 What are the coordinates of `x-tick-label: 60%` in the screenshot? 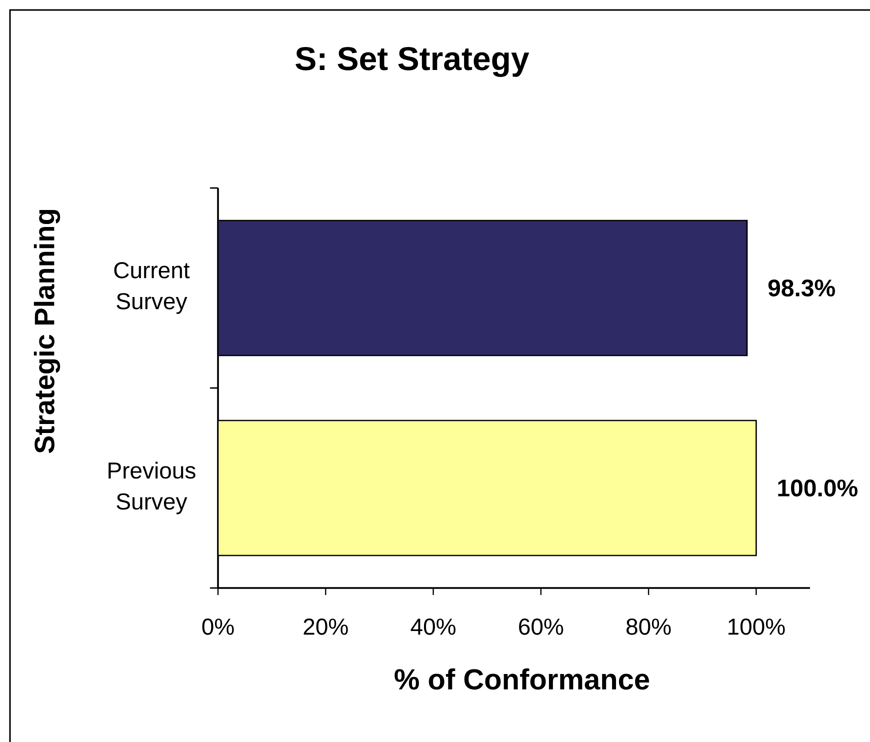 It's located at (541, 626).